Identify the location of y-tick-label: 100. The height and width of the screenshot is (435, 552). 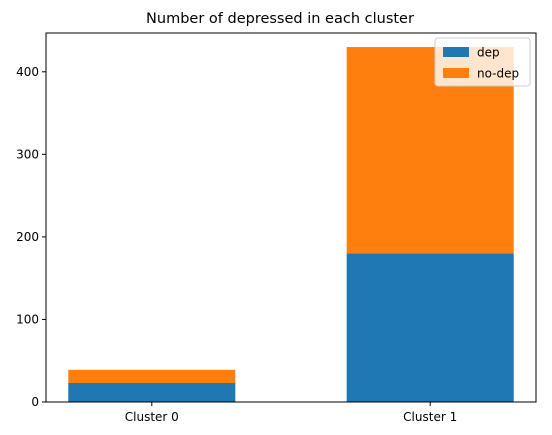
(27, 319).